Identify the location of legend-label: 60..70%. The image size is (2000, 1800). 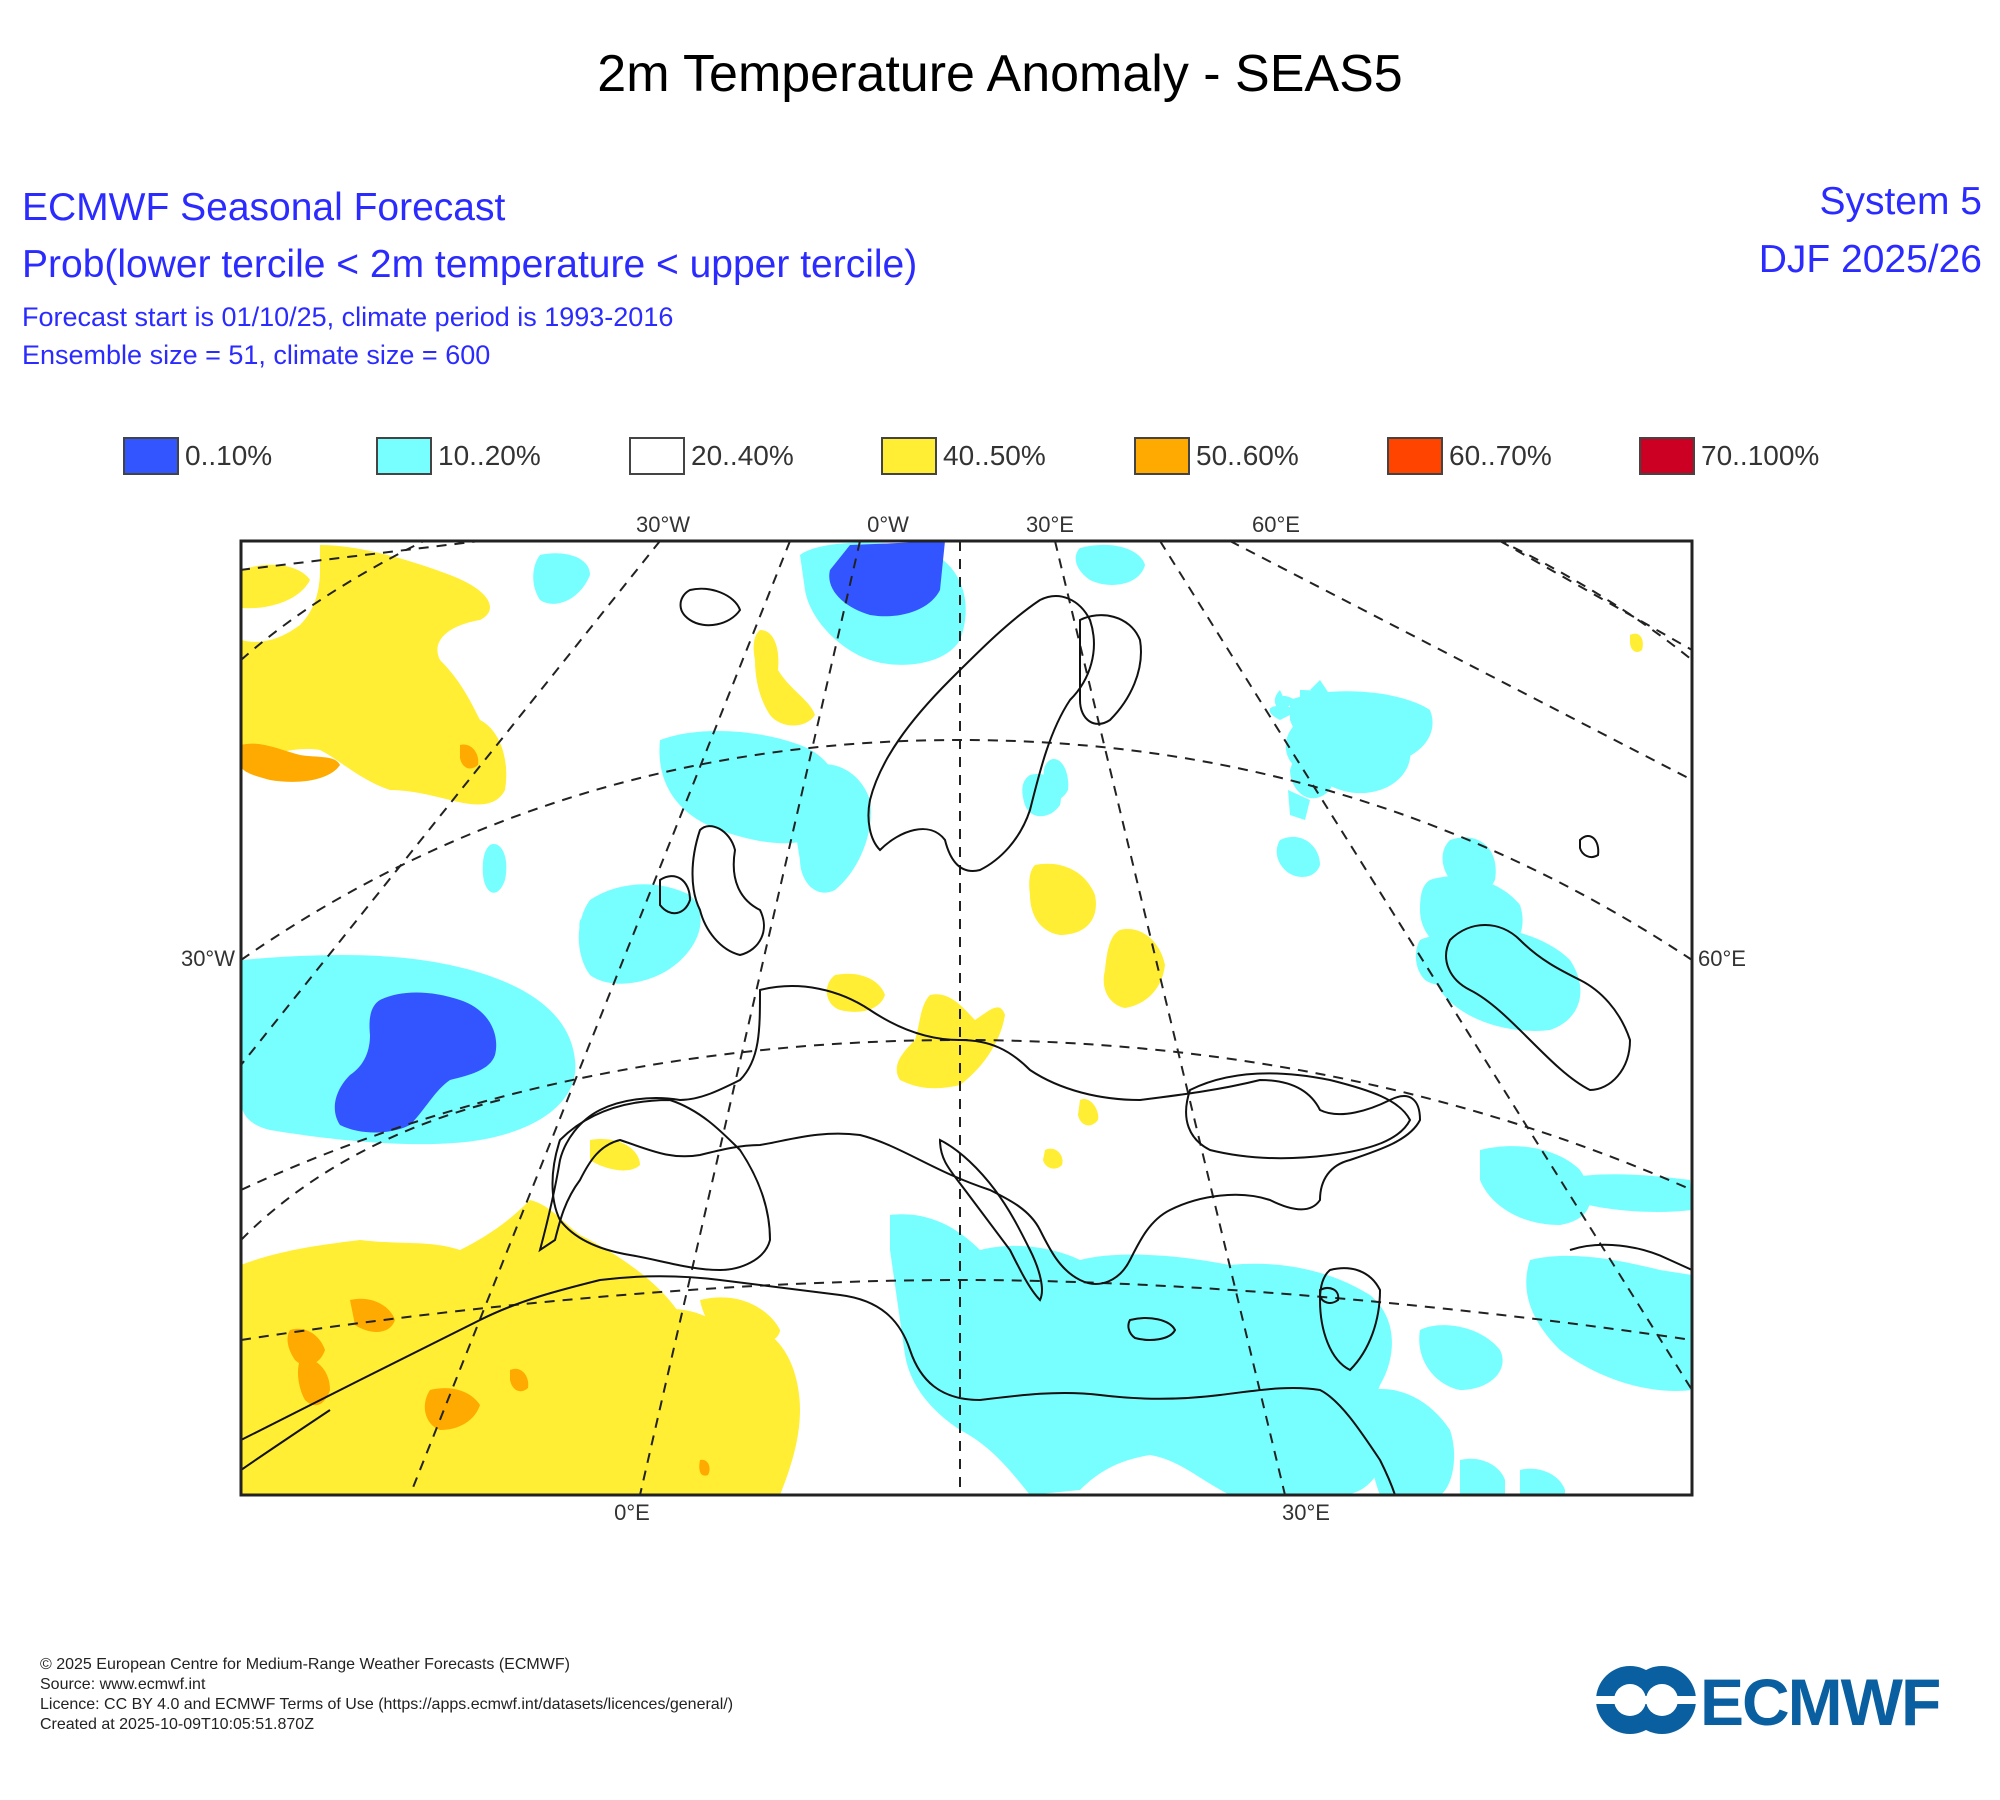
(1500, 455).